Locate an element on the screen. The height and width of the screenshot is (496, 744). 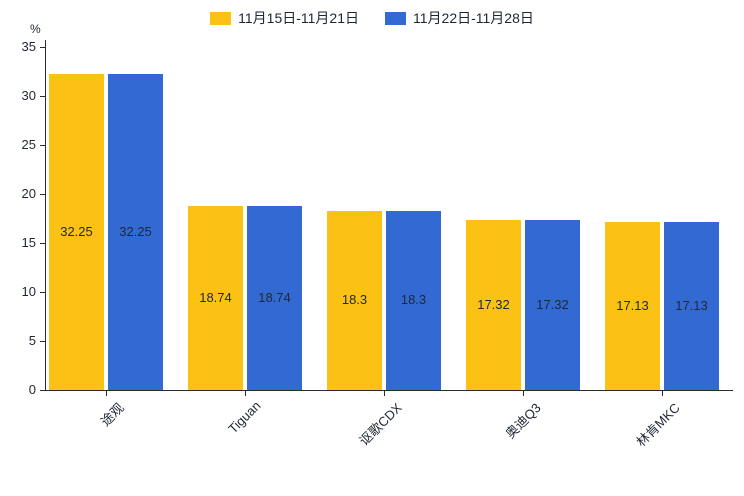
legend-item: 11月15日-11月21日 is located at coordinates (284, 18).